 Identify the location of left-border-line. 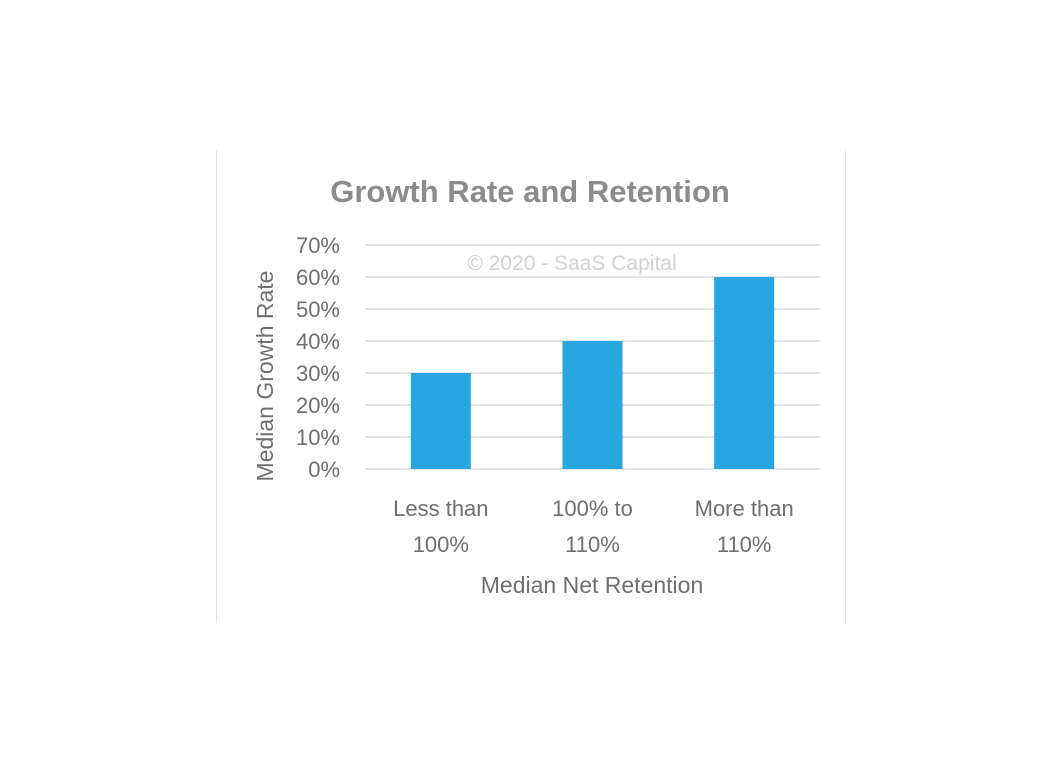
(216, 386).